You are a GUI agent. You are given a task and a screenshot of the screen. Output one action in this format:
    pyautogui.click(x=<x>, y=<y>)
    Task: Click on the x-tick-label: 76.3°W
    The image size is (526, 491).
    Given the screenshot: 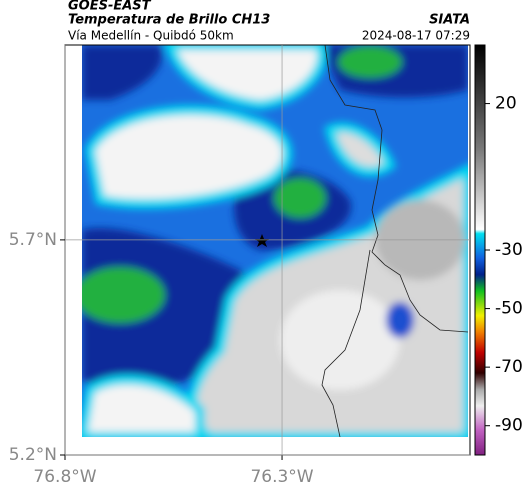 What is the action you would take?
    pyautogui.click(x=281, y=477)
    